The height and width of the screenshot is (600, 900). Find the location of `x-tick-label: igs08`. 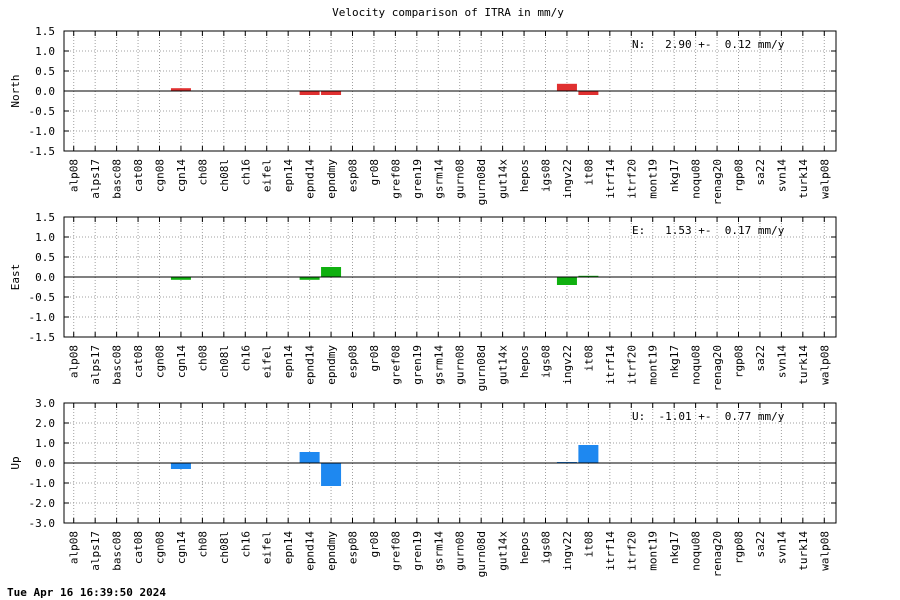

x-tick-label: igs08 is located at coordinates (546, 547).